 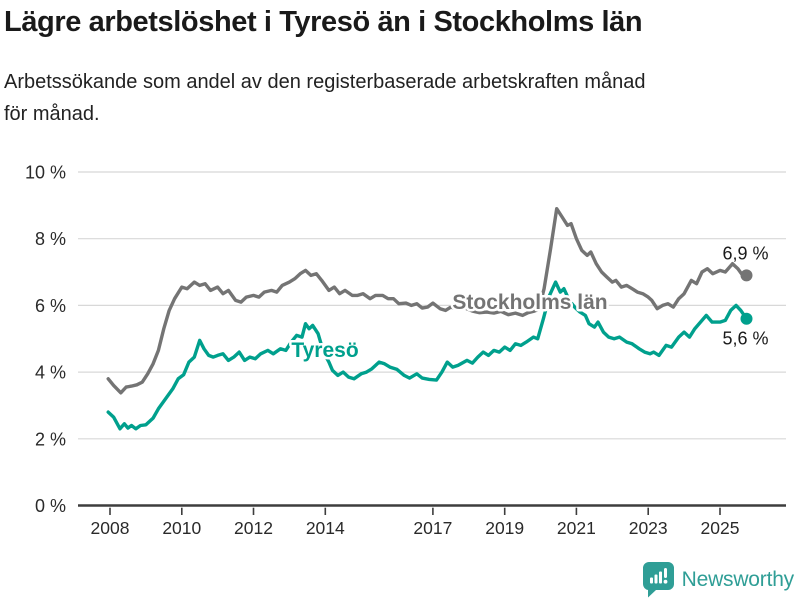 I want to click on end-label-tyres-: 5,6 %, so click(x=745, y=339).